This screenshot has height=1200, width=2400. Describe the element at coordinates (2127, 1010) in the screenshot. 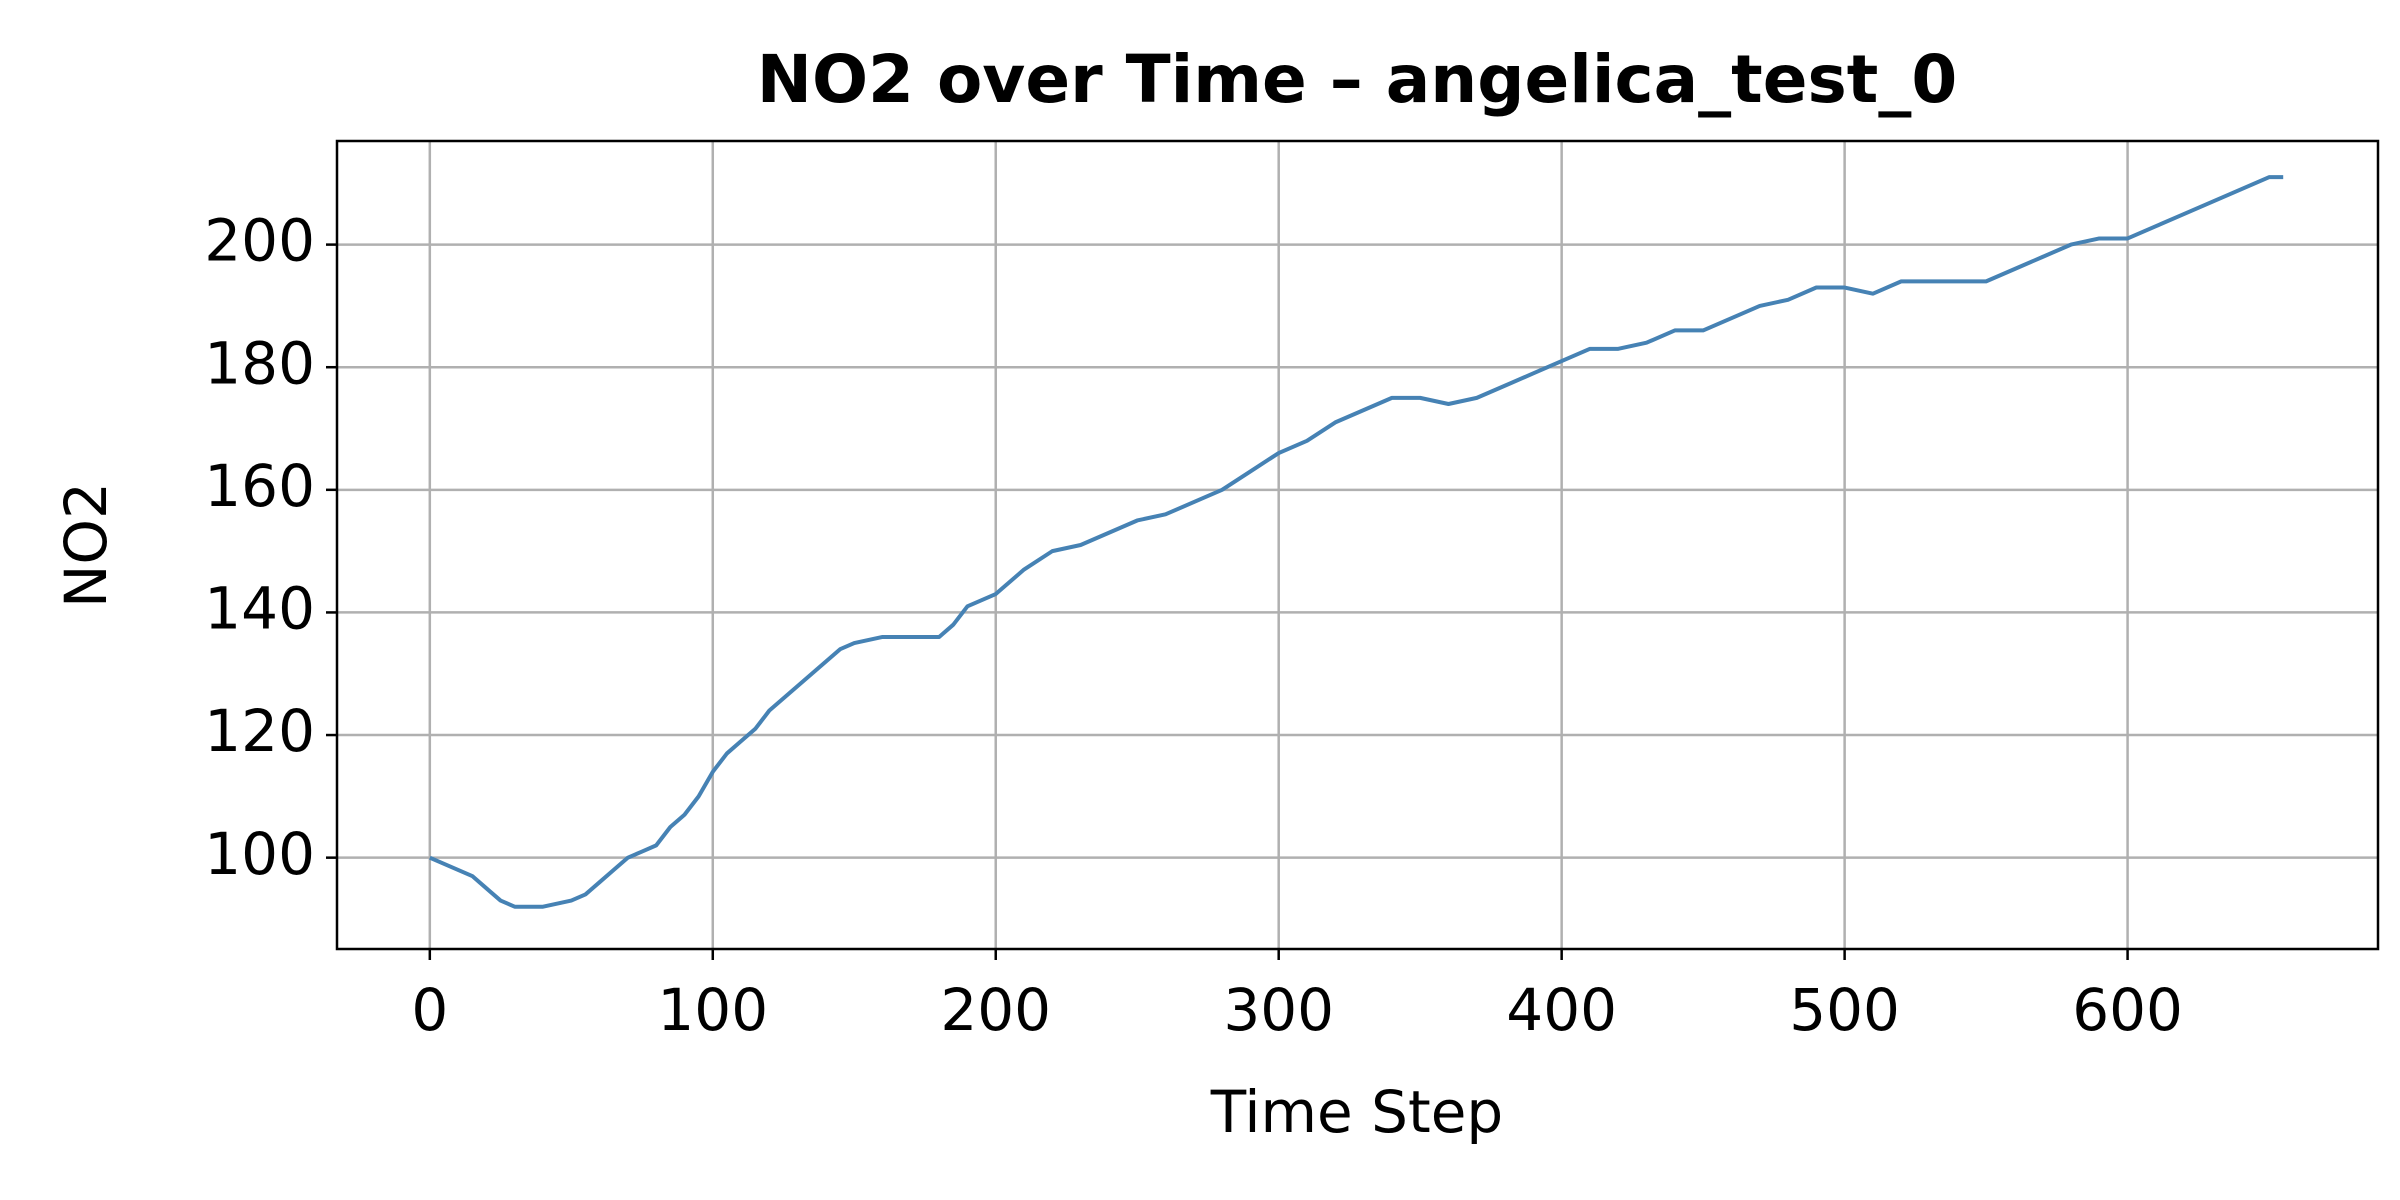

I see `x-tick-label: 600` at that location.